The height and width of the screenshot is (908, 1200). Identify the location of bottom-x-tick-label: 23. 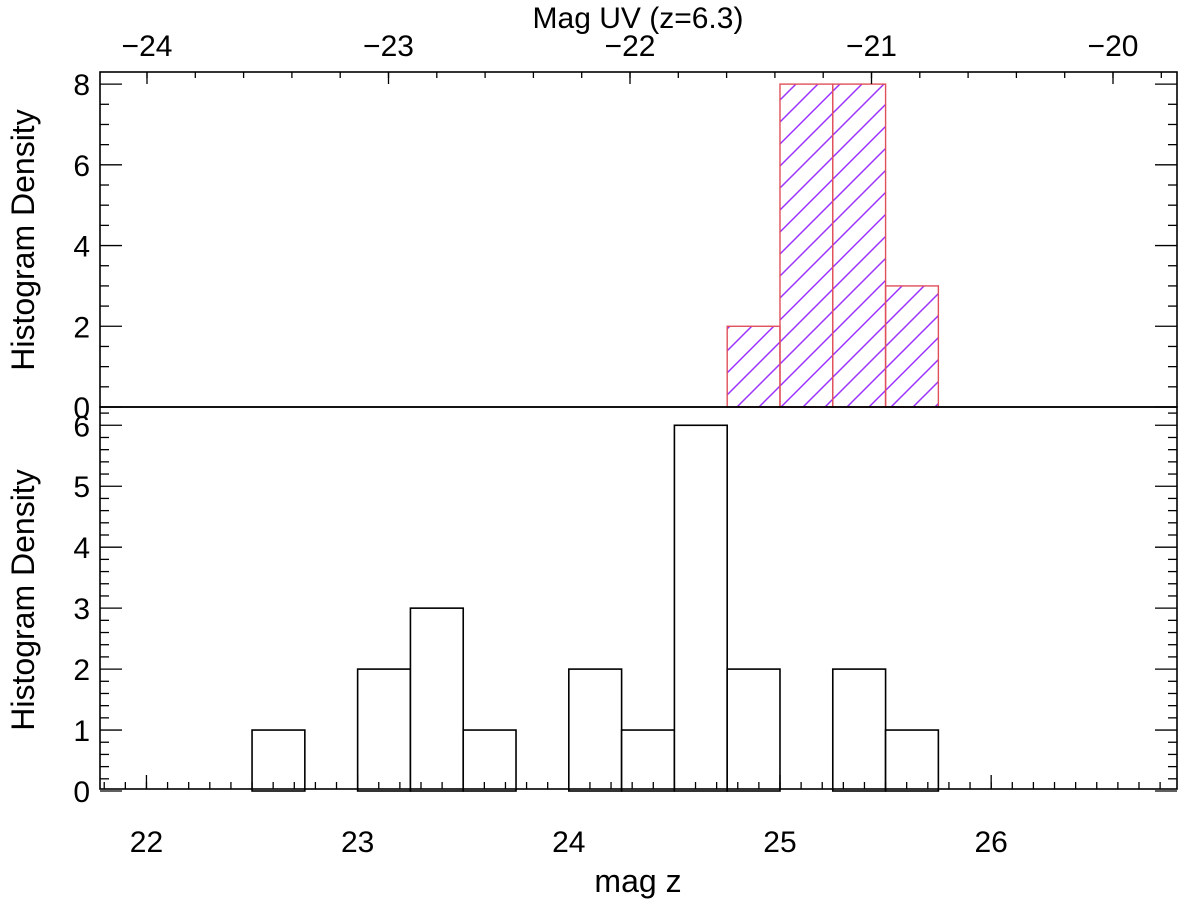
(357, 842).